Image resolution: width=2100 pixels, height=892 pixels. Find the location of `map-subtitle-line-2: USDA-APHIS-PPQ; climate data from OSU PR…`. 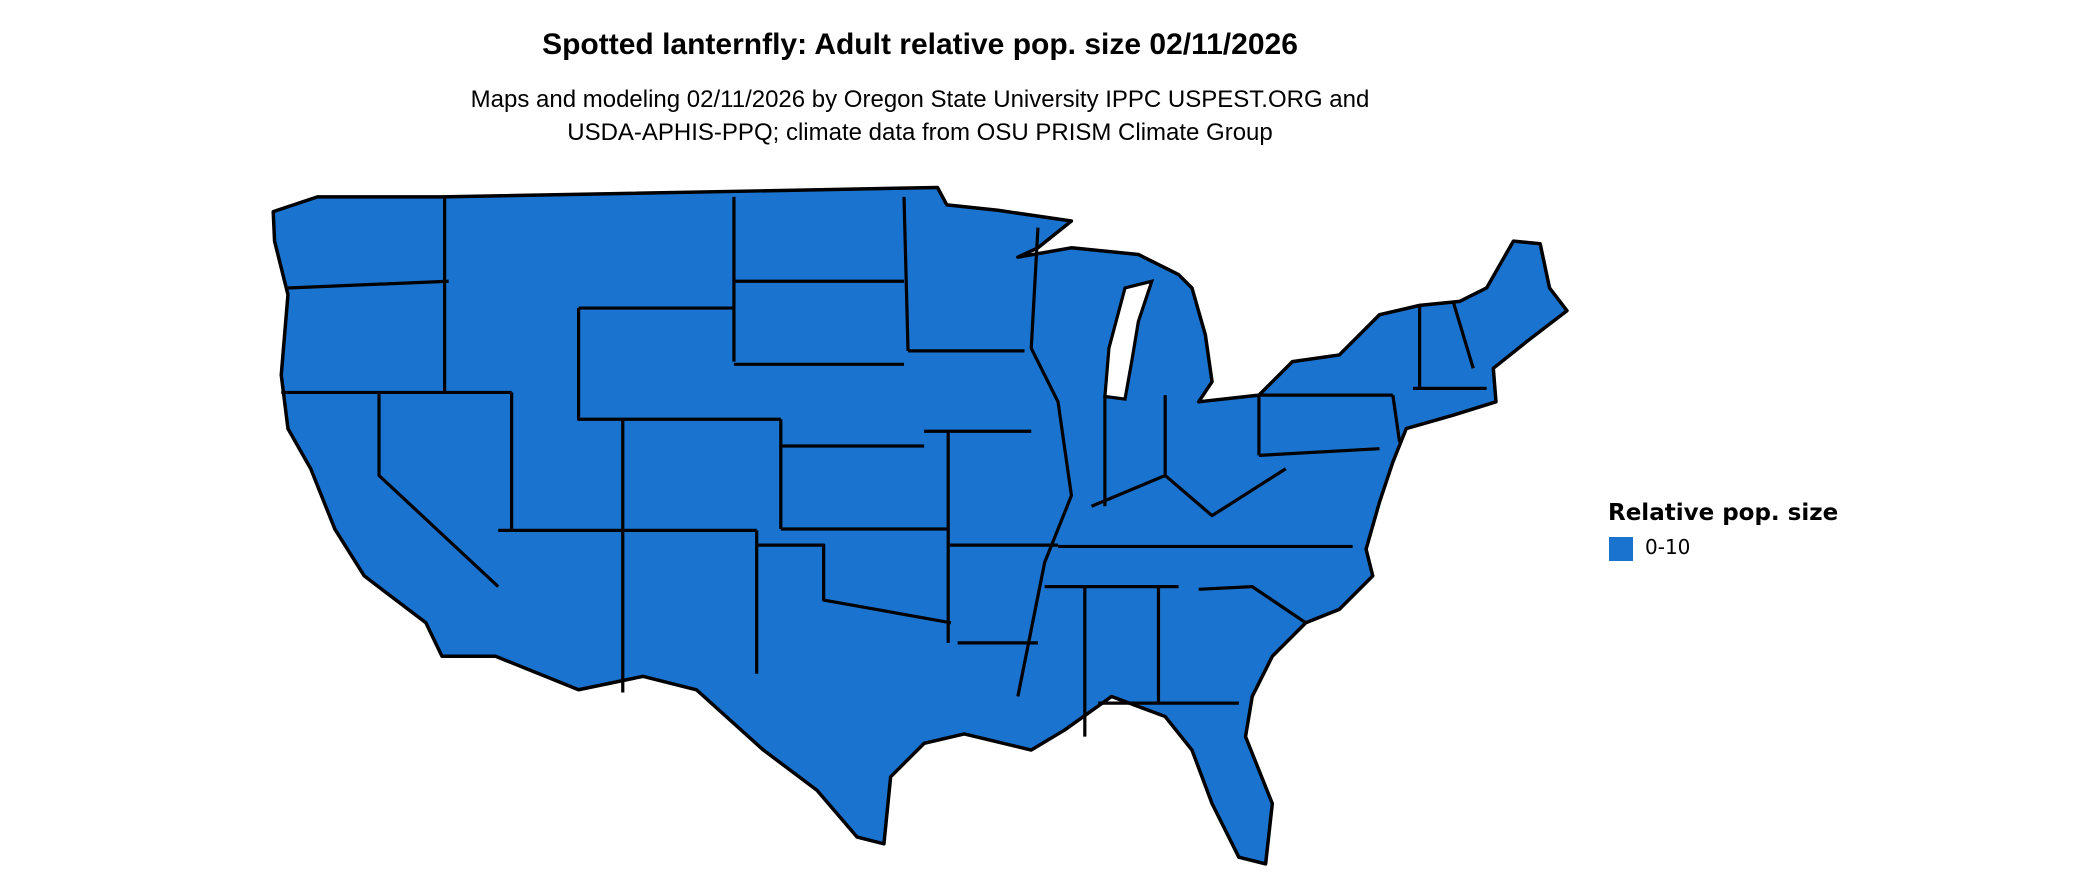

map-subtitle-line-2: USDA-APHIS-PPQ; climate data from OSU PR… is located at coordinates (920, 132).